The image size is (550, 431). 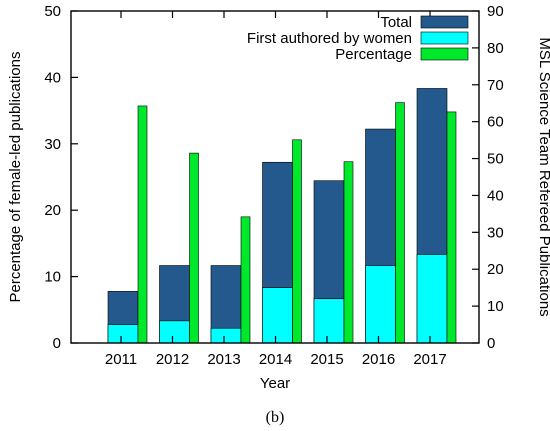 I want to click on y2-axis-title: MSL Science Team Refereed Publications, so click(x=543, y=176).